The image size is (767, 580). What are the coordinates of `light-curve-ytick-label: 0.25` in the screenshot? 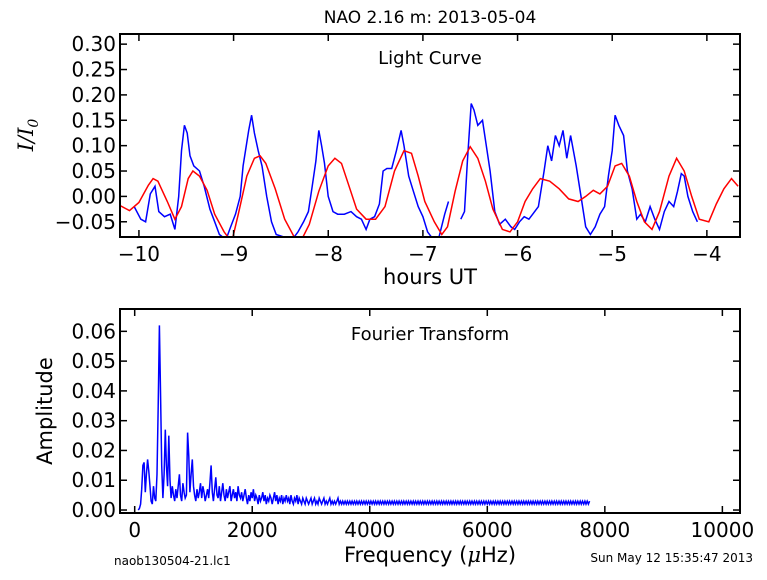 It's located at (93, 70).